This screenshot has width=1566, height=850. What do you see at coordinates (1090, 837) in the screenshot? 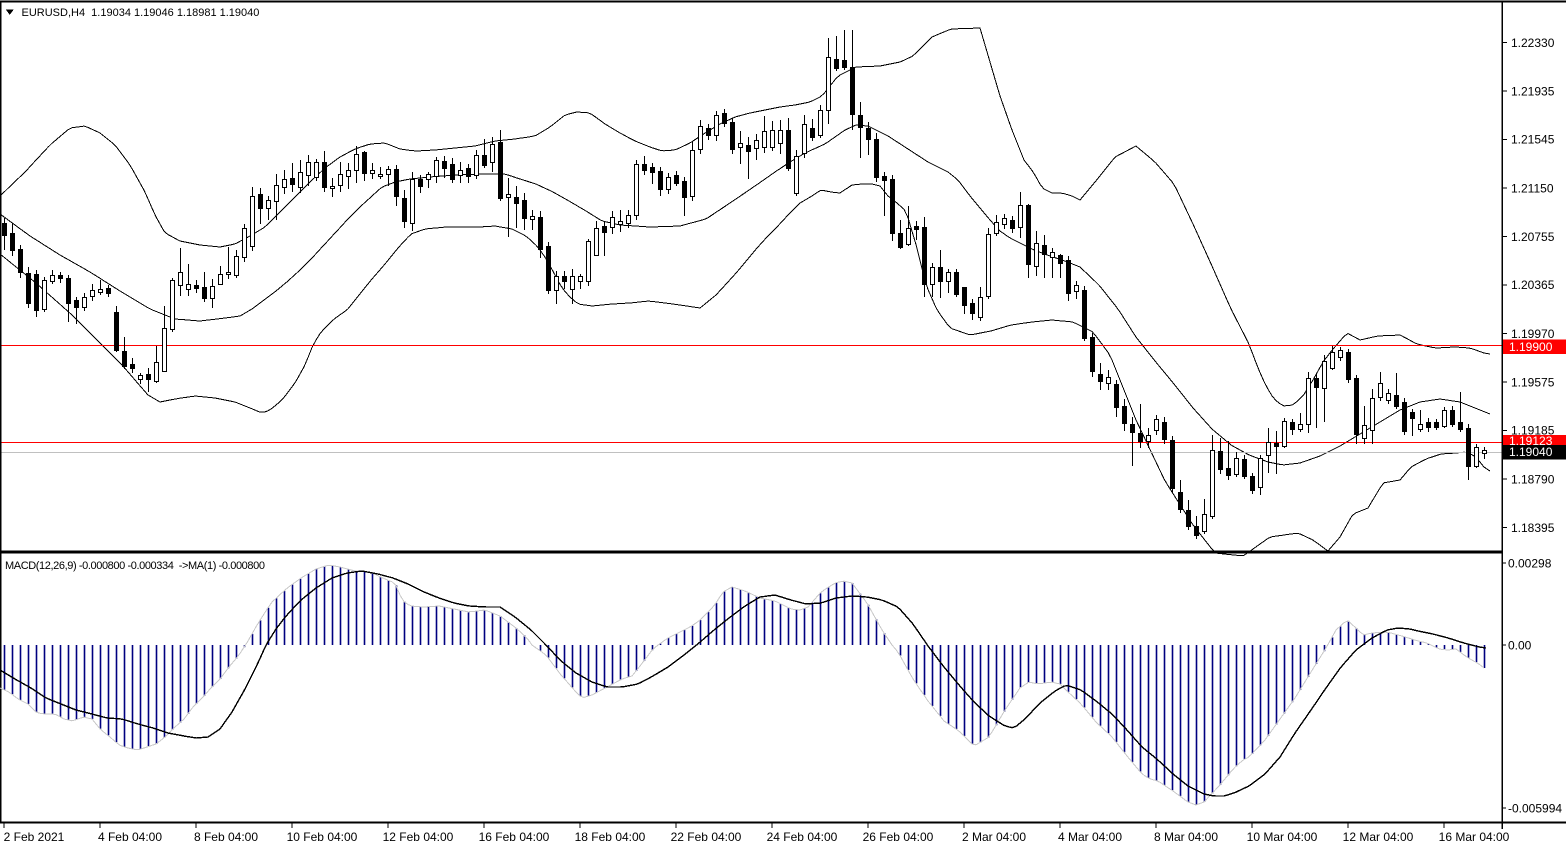
I see `svg-text: 4 Mar 04:00` at bounding box center [1090, 837].